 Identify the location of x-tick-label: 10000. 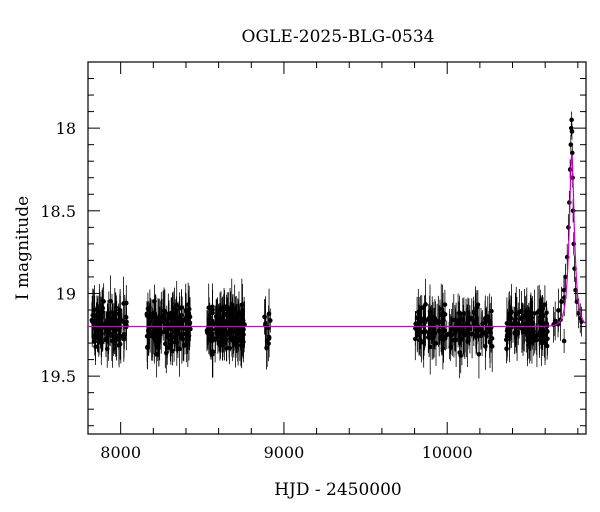
(447, 452).